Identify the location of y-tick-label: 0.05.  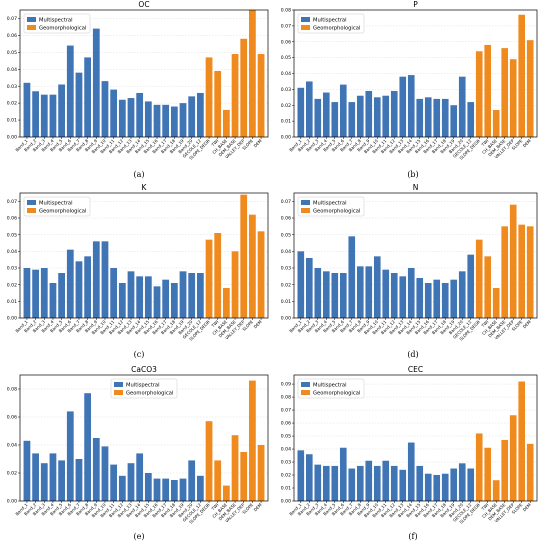
(12, 235).